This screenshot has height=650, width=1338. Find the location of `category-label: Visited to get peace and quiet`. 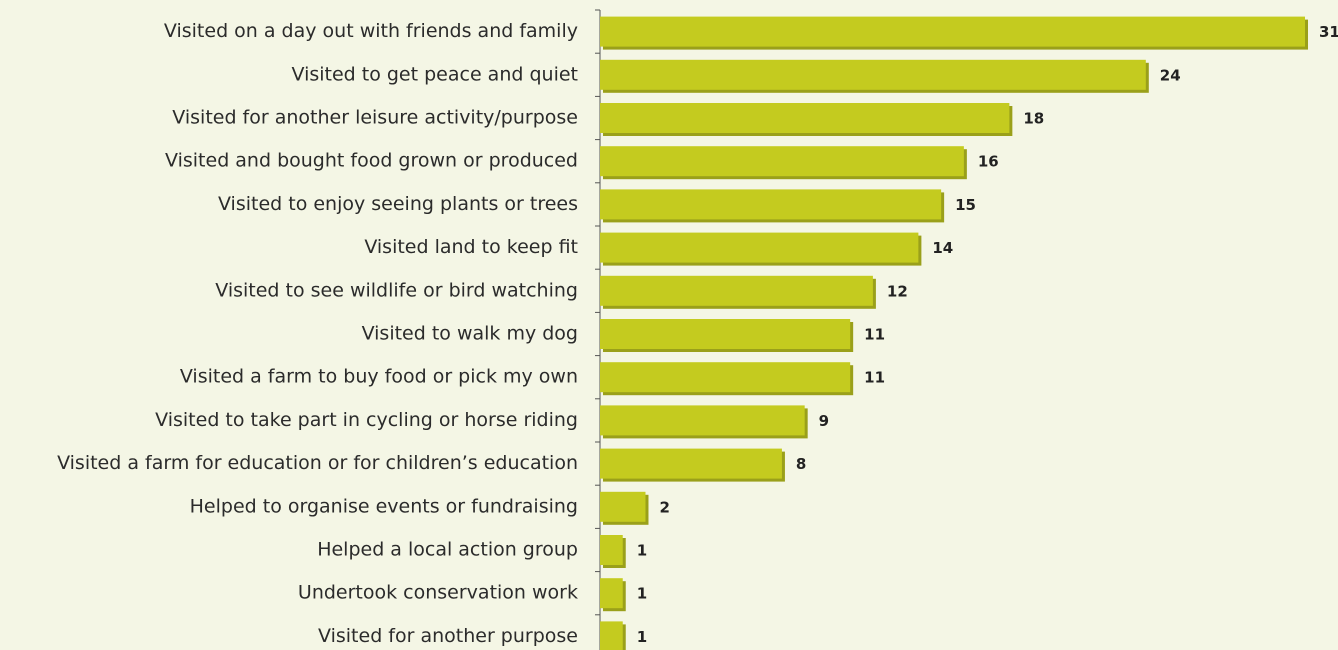

category-label: Visited to get peace and quiet is located at coordinates (434, 74).